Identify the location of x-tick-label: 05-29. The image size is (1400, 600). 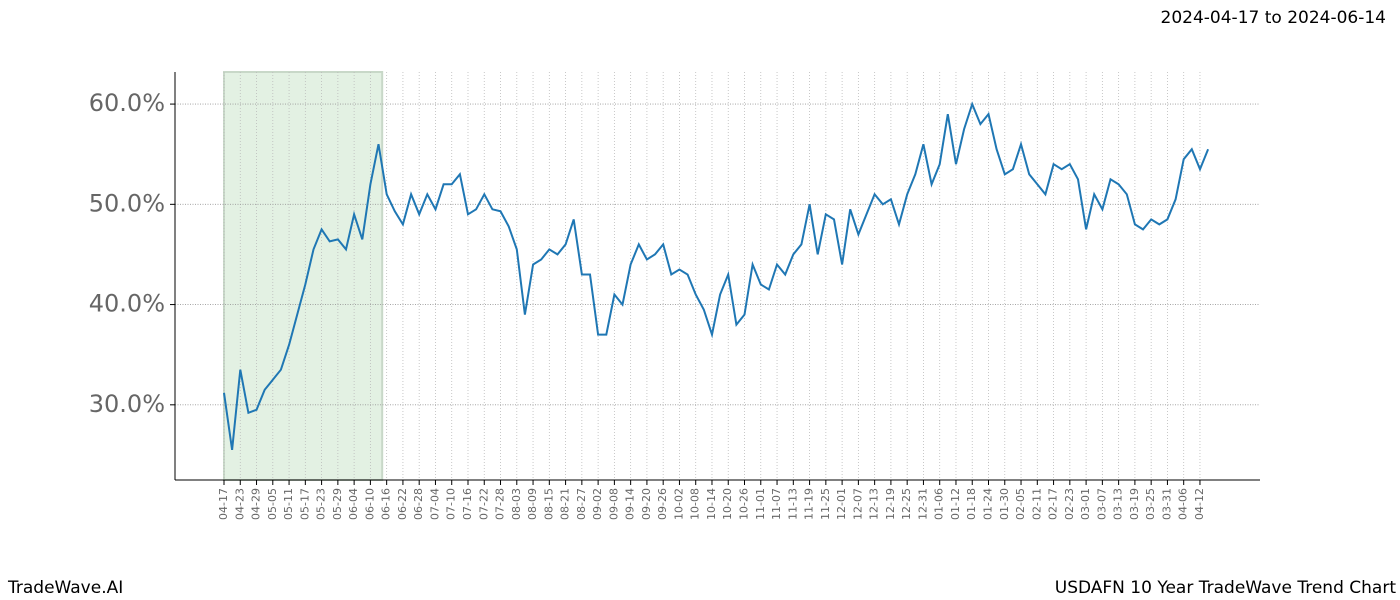
(337, 504).